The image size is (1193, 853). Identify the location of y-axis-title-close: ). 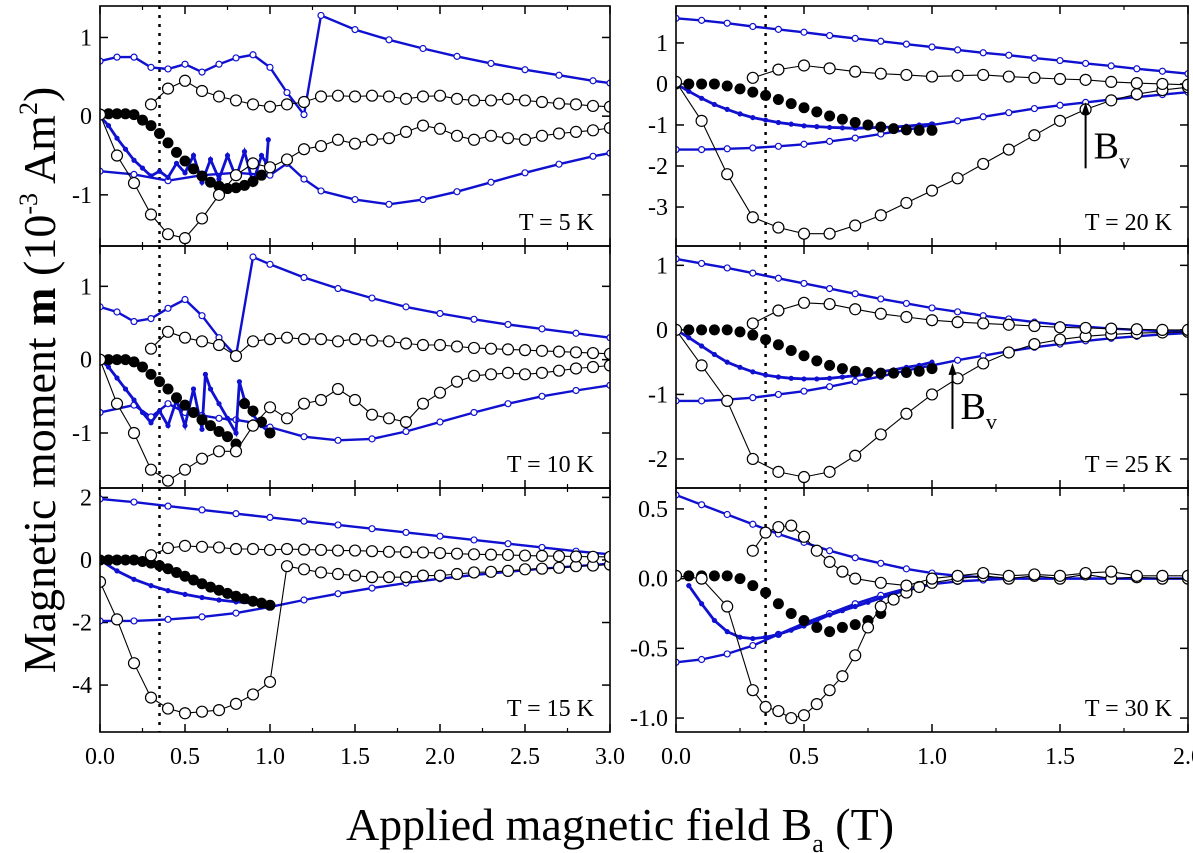
(39, 94).